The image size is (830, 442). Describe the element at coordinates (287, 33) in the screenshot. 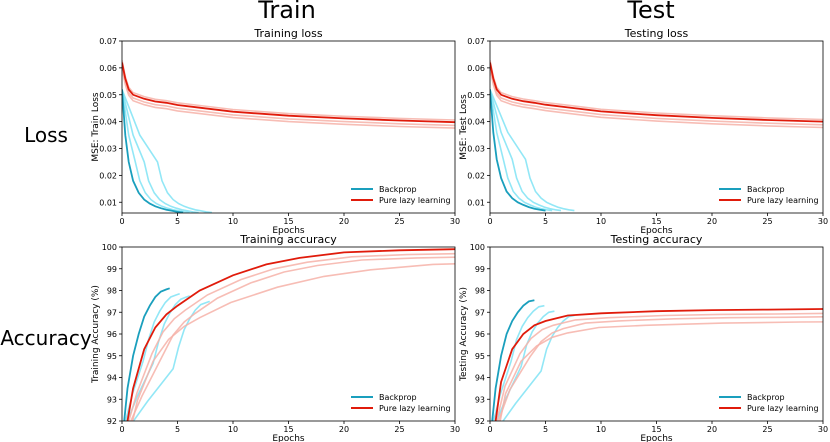

I see `chart-title: Training loss` at that location.